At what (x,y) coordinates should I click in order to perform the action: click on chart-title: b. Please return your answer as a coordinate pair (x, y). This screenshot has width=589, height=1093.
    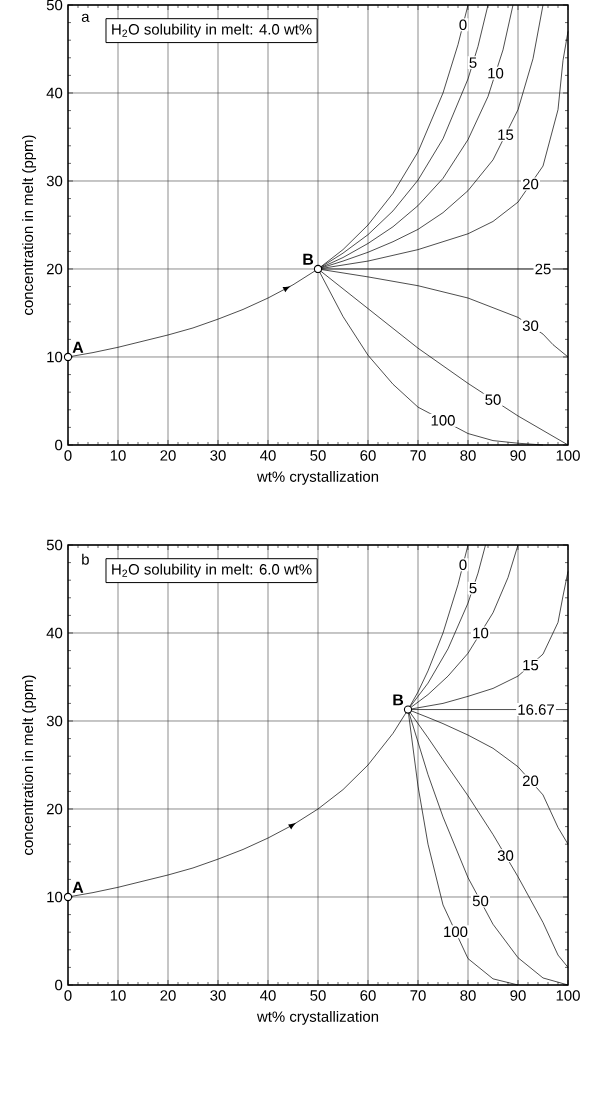
    Looking at the image, I should click on (85, 559).